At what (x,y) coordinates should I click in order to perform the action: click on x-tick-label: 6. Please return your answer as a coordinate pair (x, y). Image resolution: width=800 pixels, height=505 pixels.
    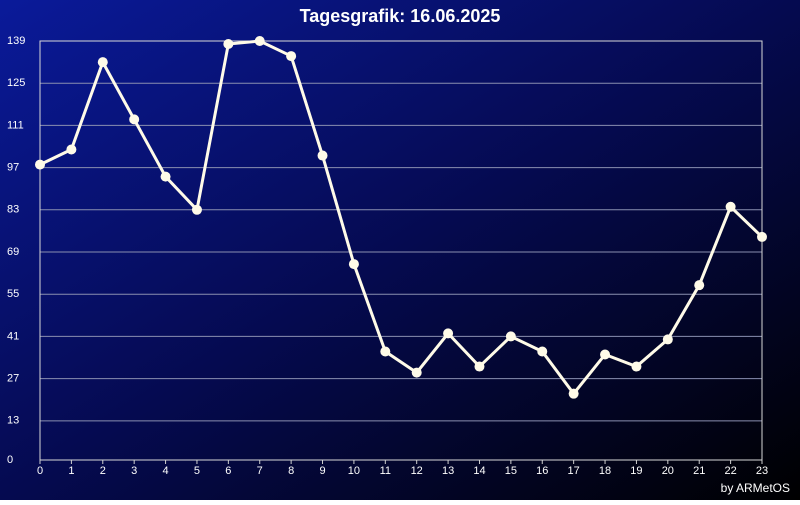
    Looking at the image, I should click on (228, 471).